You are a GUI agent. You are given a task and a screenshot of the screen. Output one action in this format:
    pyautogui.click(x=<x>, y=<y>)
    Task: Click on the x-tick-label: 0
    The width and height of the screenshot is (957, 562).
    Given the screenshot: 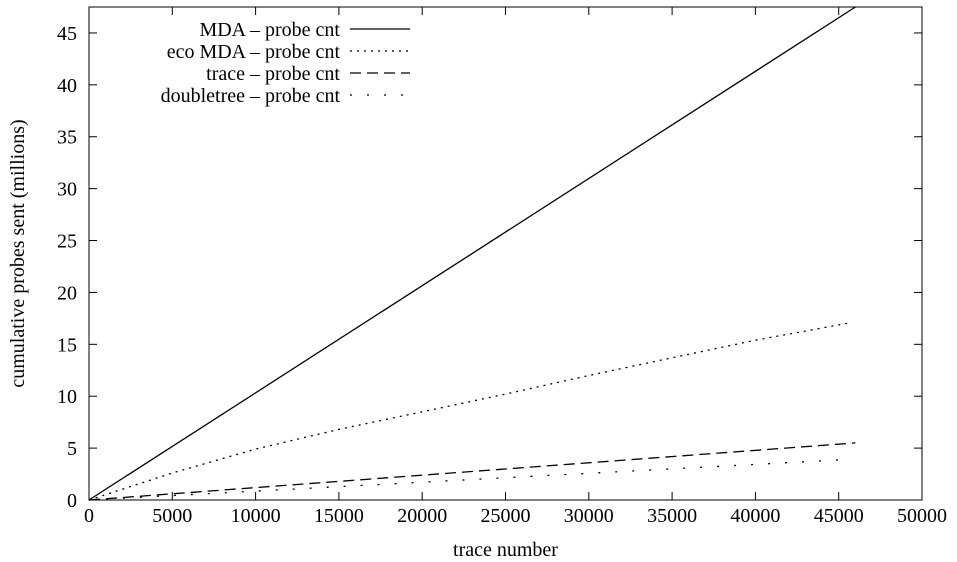 What is the action you would take?
    pyautogui.click(x=89, y=516)
    